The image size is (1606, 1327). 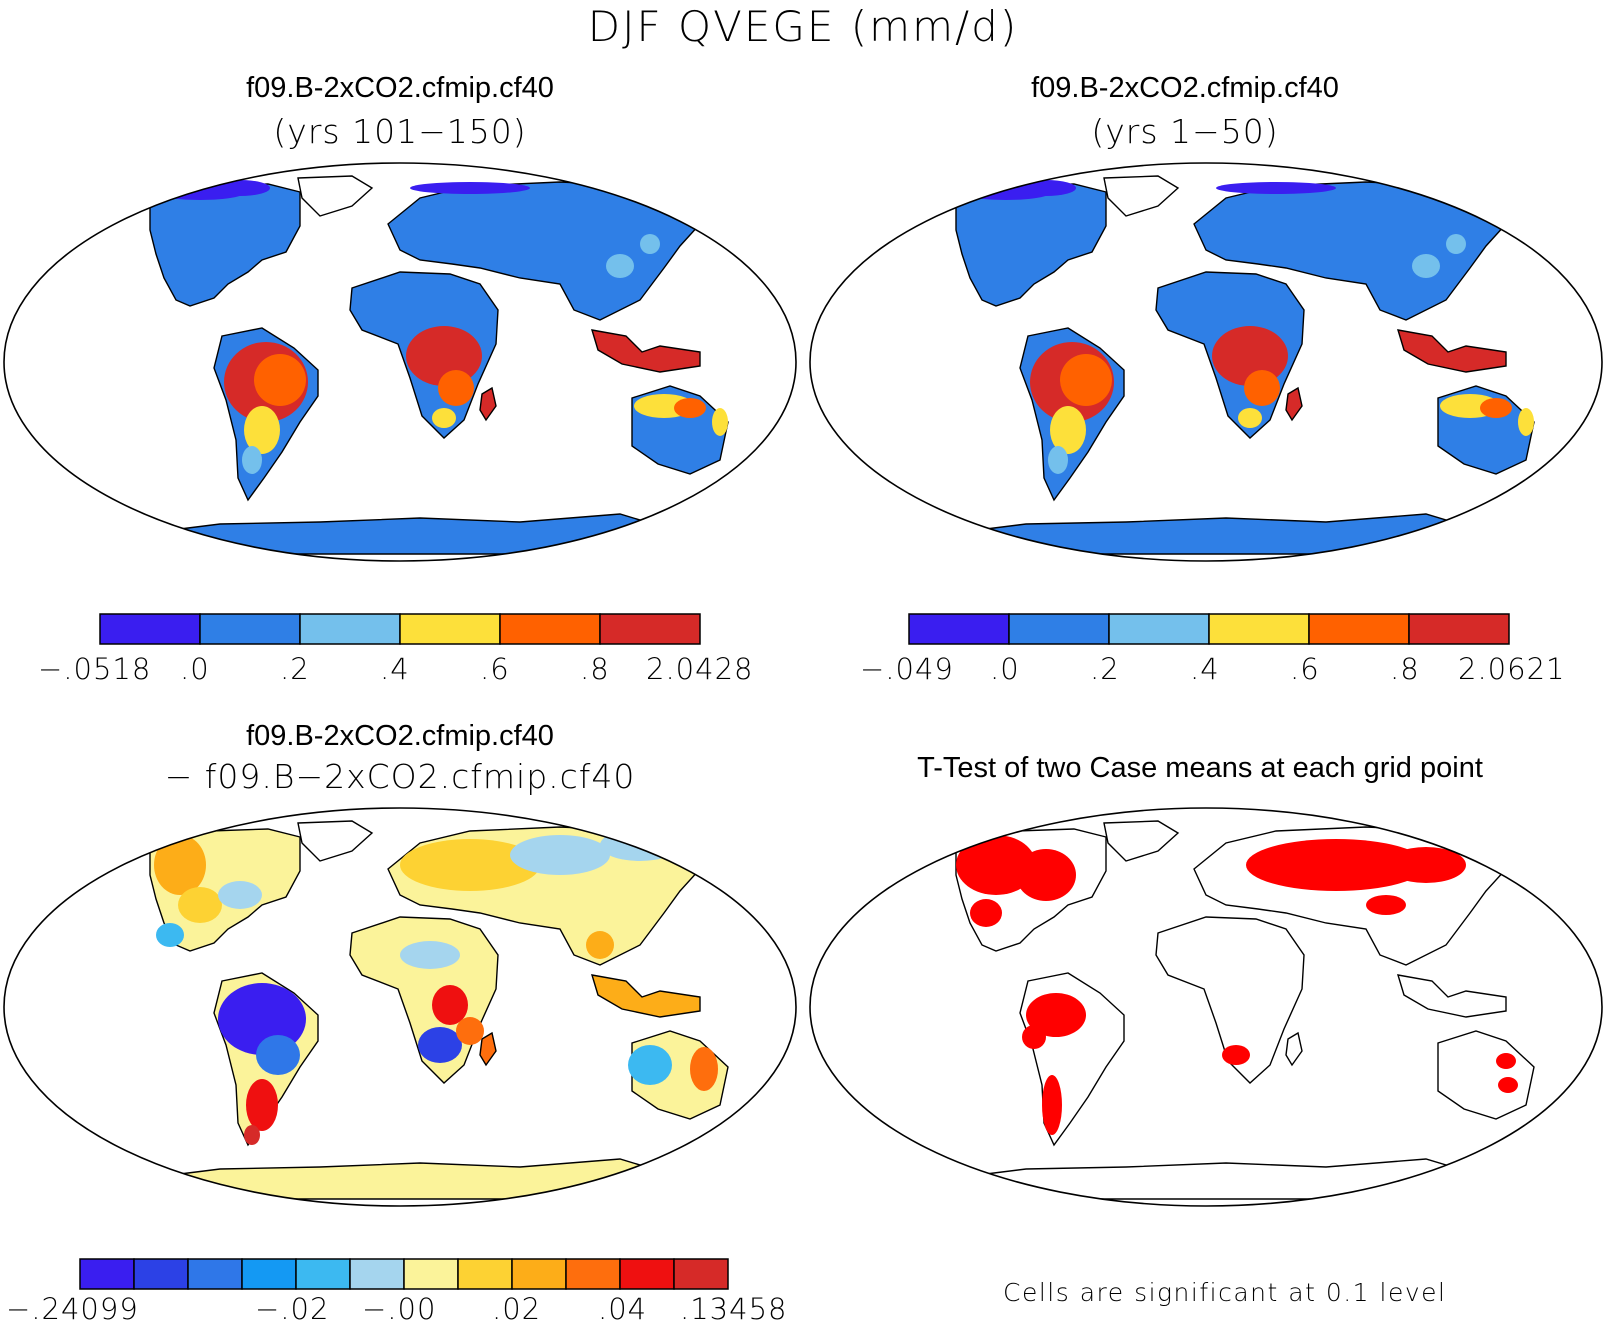 I want to click on colorbar-1-tick: .2, so click(x=295, y=669).